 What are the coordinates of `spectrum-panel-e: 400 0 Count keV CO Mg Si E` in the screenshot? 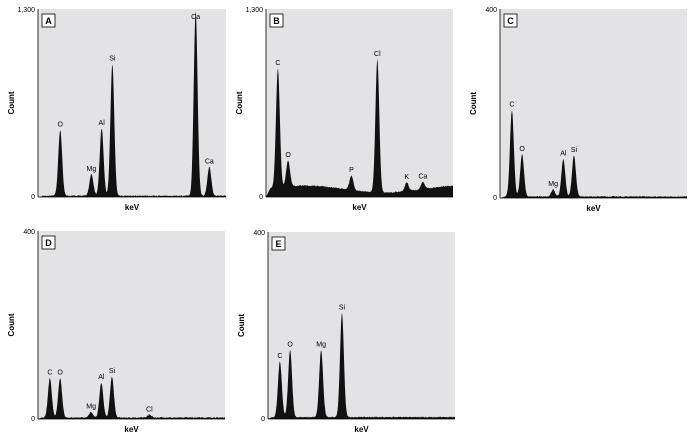 It's located at (346, 332).